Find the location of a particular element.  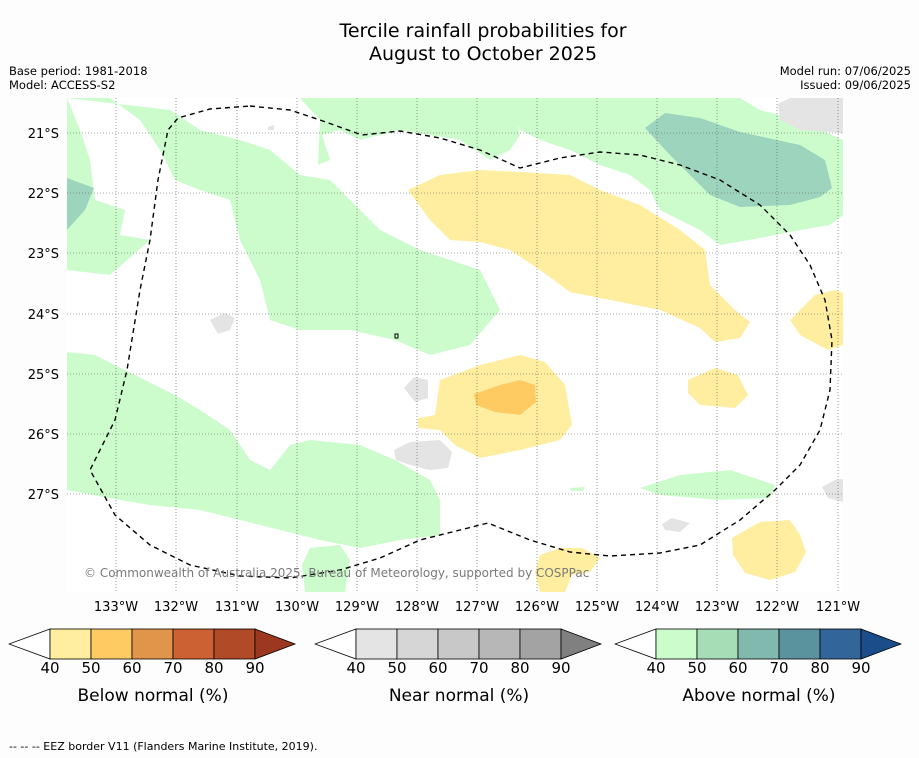

latitude-label: 27°S is located at coordinates (43, 495).